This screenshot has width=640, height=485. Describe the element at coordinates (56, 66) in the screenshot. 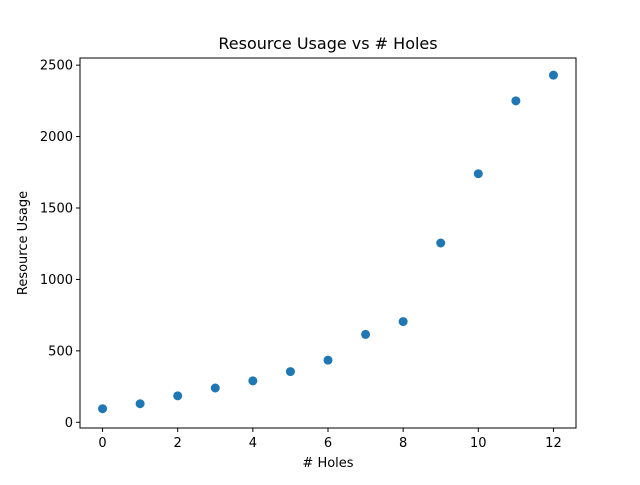

I see `y-tick-label: 2500` at that location.